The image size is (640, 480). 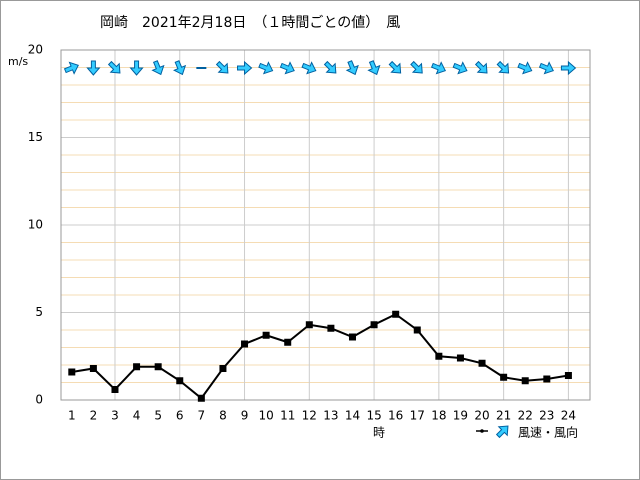 What do you see at coordinates (309, 416) in the screenshot?
I see `x-tick-label: 12` at bounding box center [309, 416].